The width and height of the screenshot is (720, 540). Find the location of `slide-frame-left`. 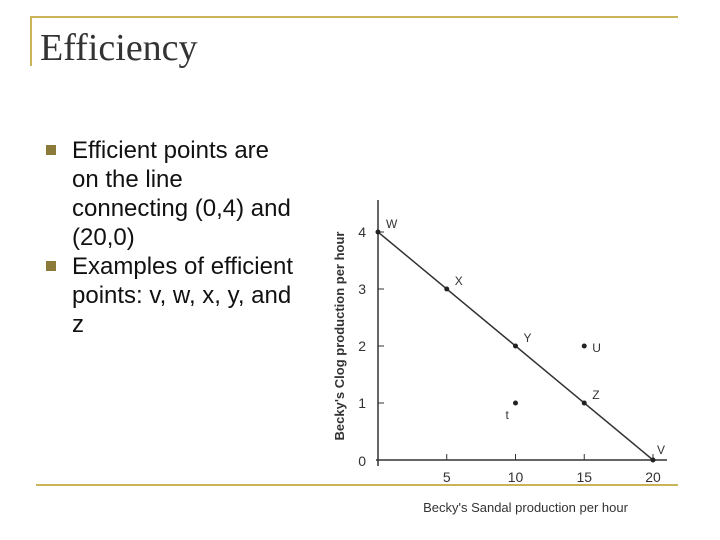

slide-frame-left is located at coordinates (31, 41).